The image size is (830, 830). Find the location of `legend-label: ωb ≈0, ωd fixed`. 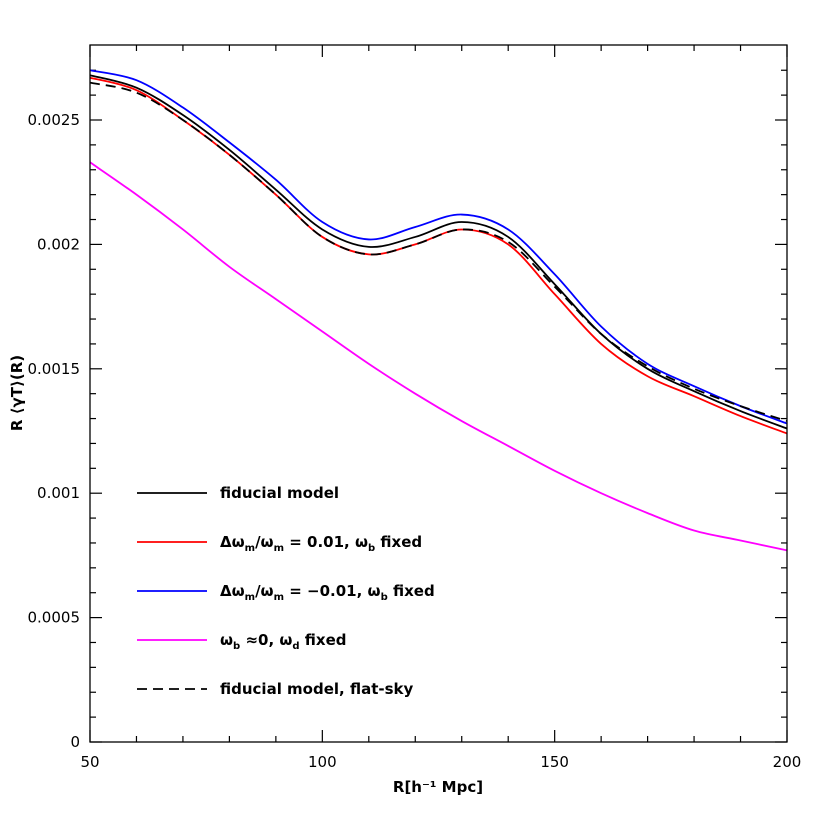

legend-label: ωb ≈0, ωd fixed is located at coordinates (283, 641).